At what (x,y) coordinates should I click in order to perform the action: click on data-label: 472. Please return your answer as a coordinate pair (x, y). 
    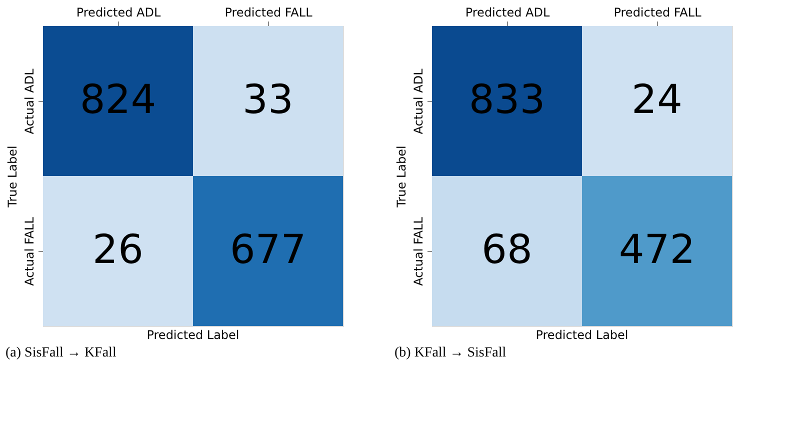
    Looking at the image, I should click on (657, 250).